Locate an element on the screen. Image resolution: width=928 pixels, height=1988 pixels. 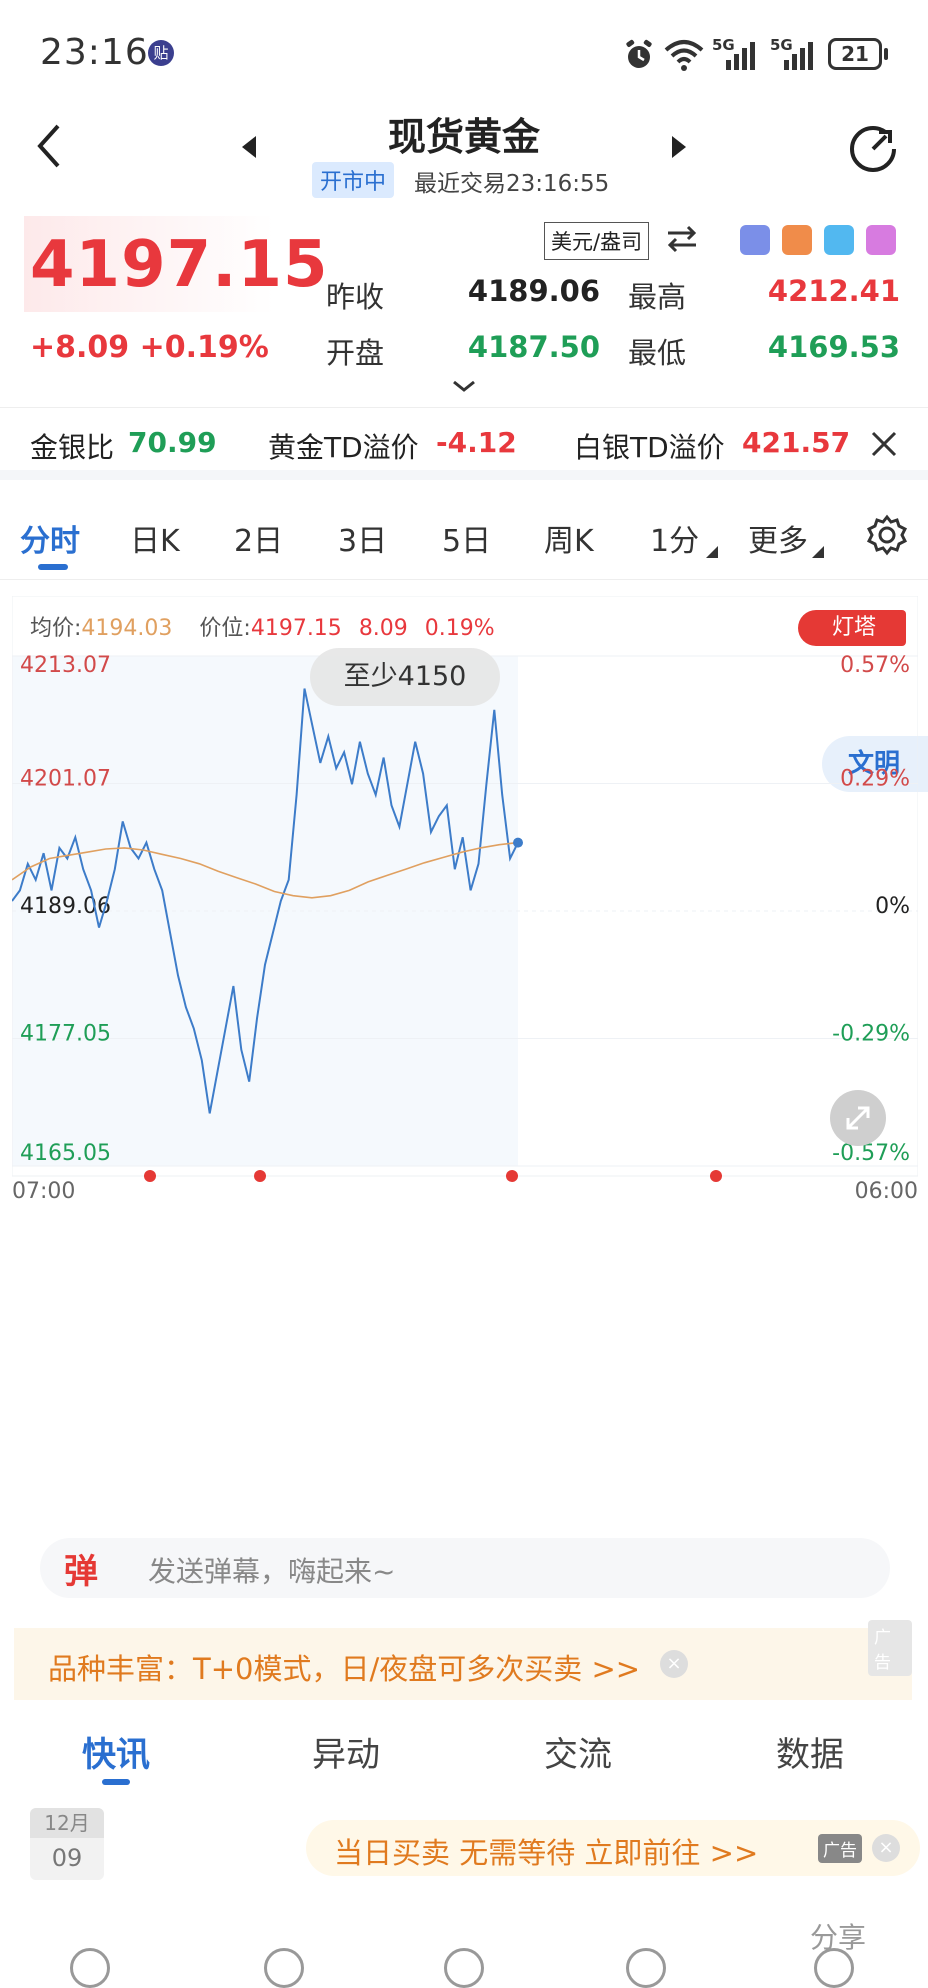
x-tick-label: 07:00 is located at coordinates (43, 1191).